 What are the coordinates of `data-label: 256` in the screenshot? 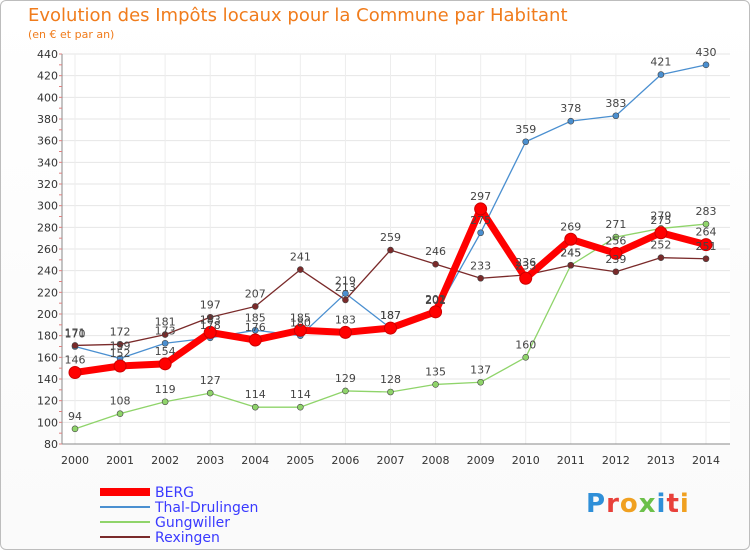 It's located at (615, 240).